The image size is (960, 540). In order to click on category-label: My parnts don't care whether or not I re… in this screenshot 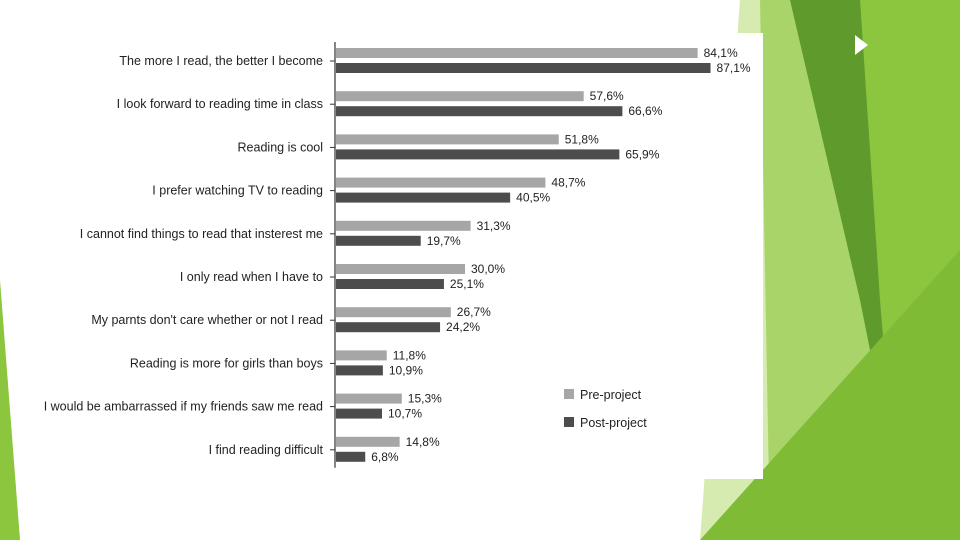, I will do `click(207, 320)`.